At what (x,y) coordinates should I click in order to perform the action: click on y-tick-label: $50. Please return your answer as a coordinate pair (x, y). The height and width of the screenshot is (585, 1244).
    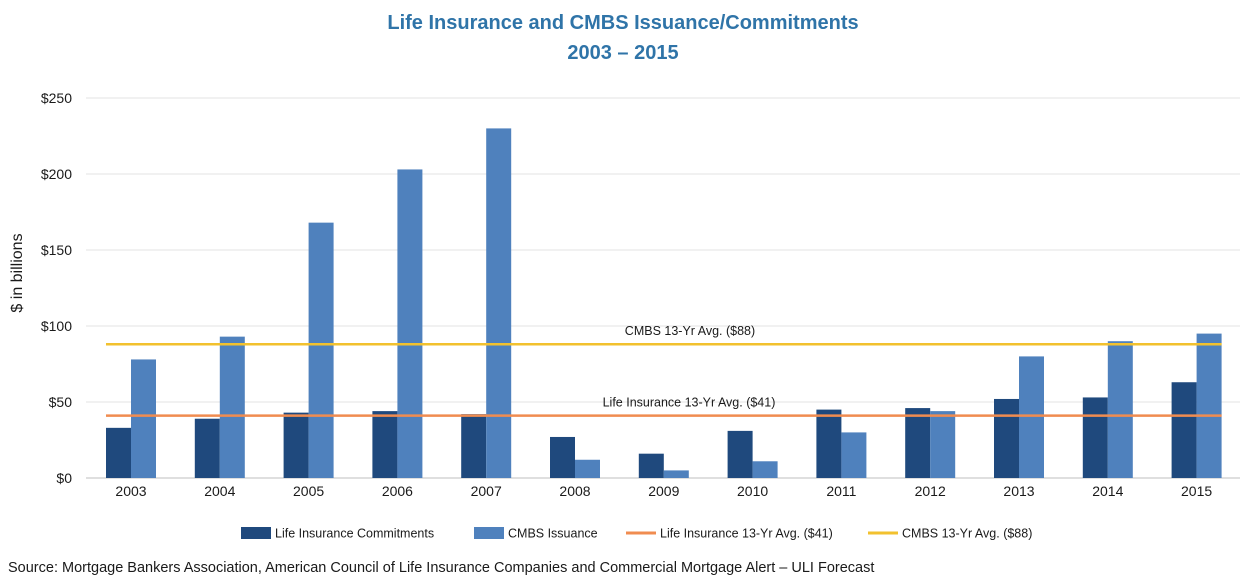
    Looking at the image, I should click on (61, 402).